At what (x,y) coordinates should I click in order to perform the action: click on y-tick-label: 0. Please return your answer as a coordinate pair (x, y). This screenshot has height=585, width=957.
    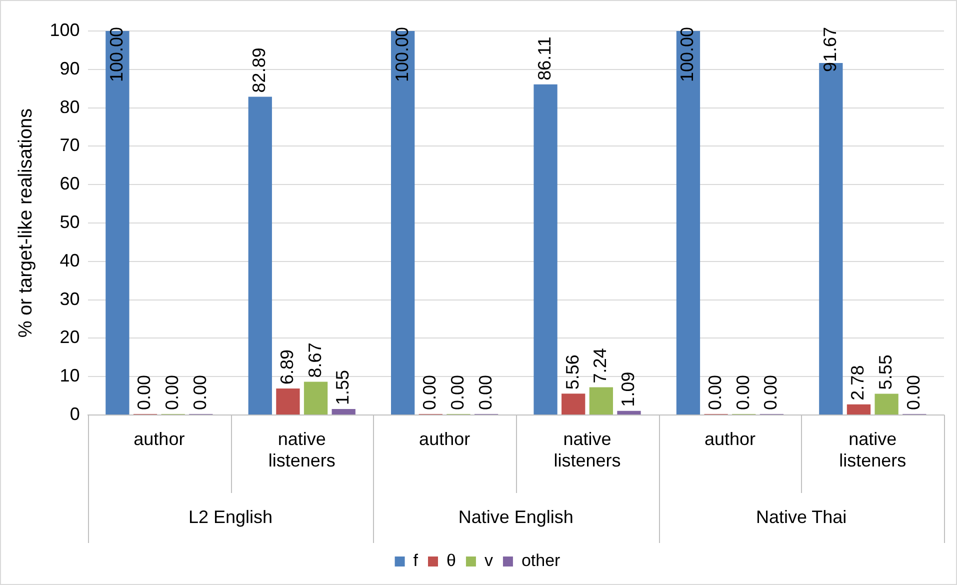
    Looking at the image, I should click on (75, 414).